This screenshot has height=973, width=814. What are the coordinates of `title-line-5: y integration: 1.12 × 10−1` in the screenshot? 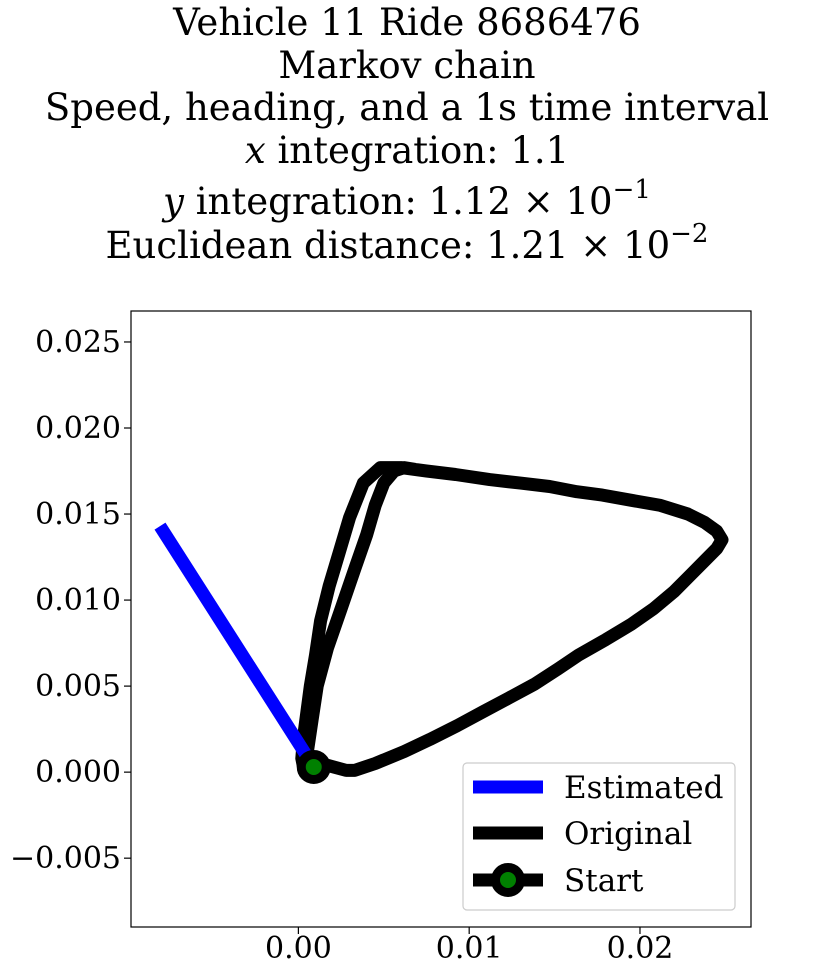 It's located at (406, 199).